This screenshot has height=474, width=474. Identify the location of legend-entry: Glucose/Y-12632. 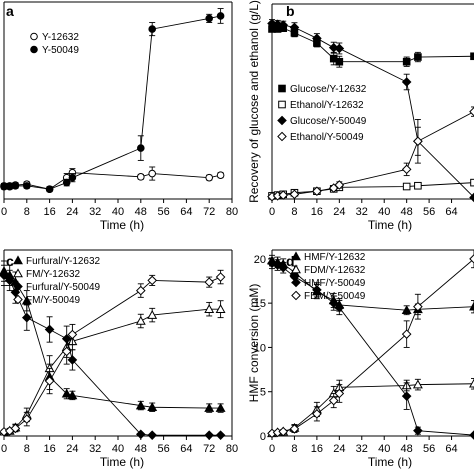
(328, 89).